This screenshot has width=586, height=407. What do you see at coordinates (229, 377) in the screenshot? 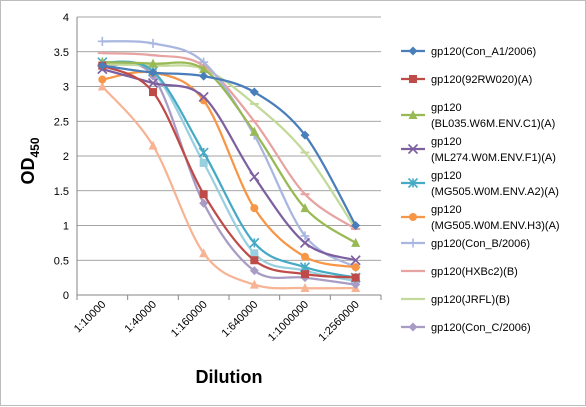
I see `x-axis-title: Dilution` at bounding box center [229, 377].